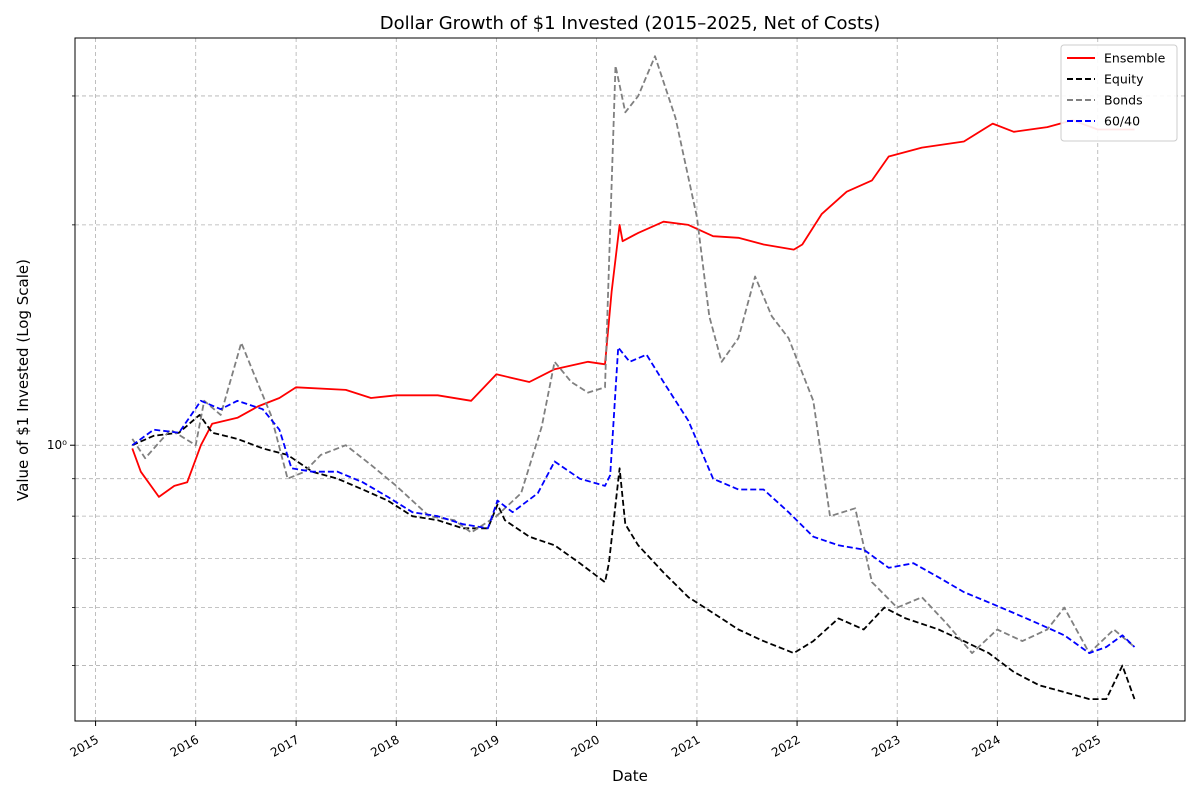  What do you see at coordinates (23, 380) in the screenshot?
I see `y-axis-label: Value of $1 Invested (Log Scale)` at bounding box center [23, 380].